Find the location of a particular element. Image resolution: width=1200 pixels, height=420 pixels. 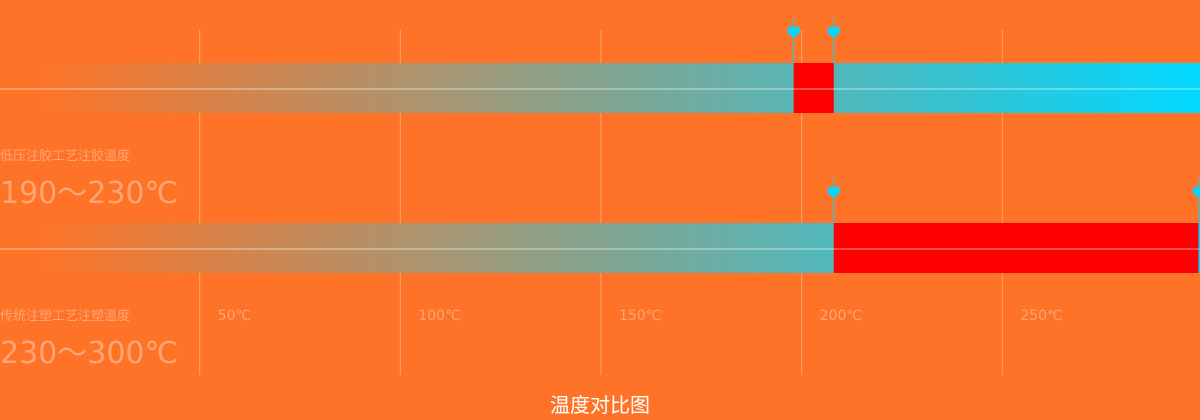

series-range-low-pressure: 190～230℃ is located at coordinates (89, 193).